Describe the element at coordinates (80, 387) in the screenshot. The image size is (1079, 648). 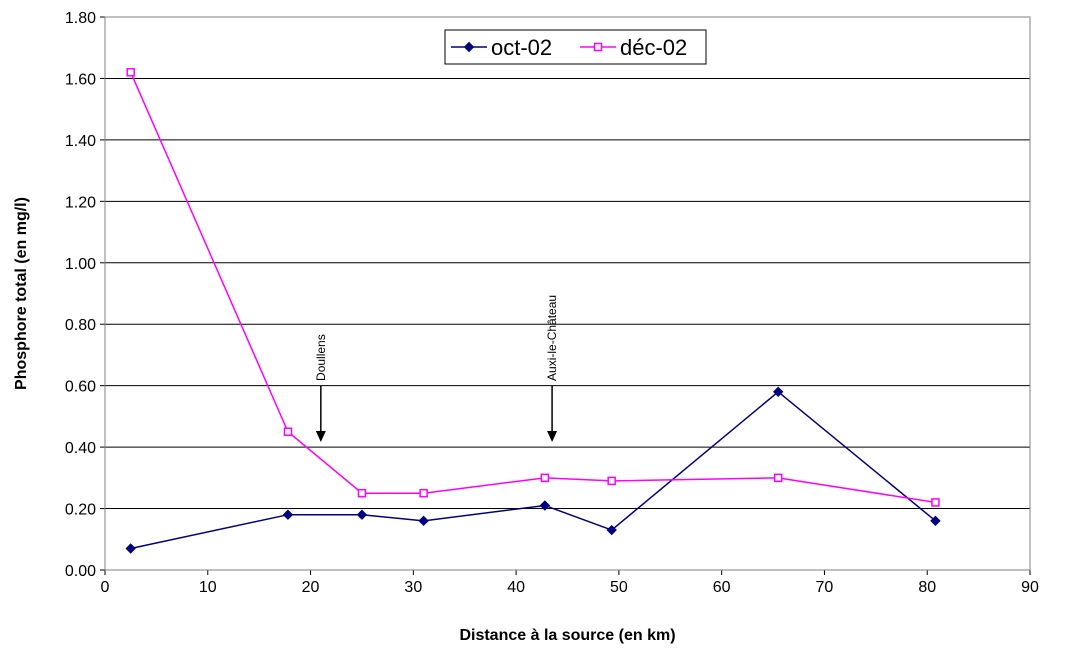
I see `y-tick-label: 0.60` at that location.